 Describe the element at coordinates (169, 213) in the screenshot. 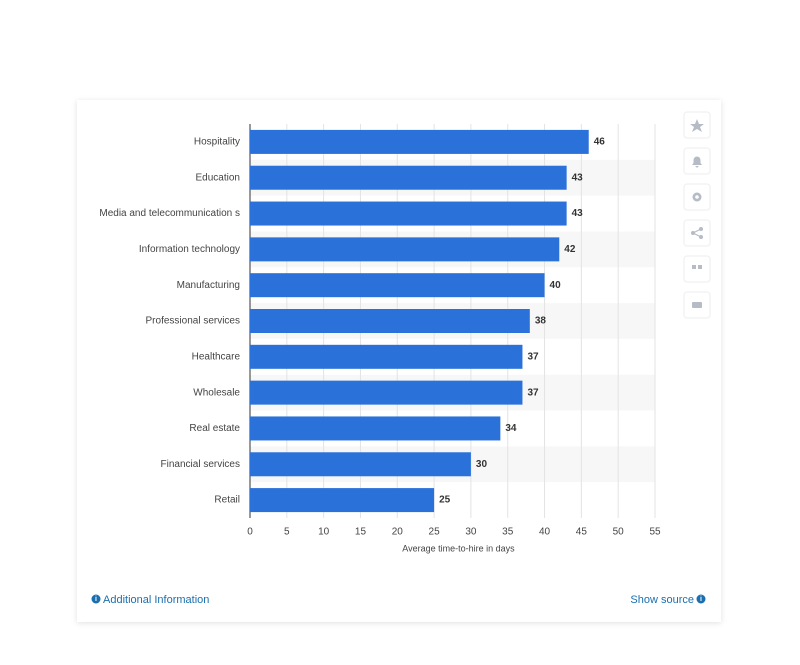

I see `y-tick-label: Media and telecommunication s` at that location.